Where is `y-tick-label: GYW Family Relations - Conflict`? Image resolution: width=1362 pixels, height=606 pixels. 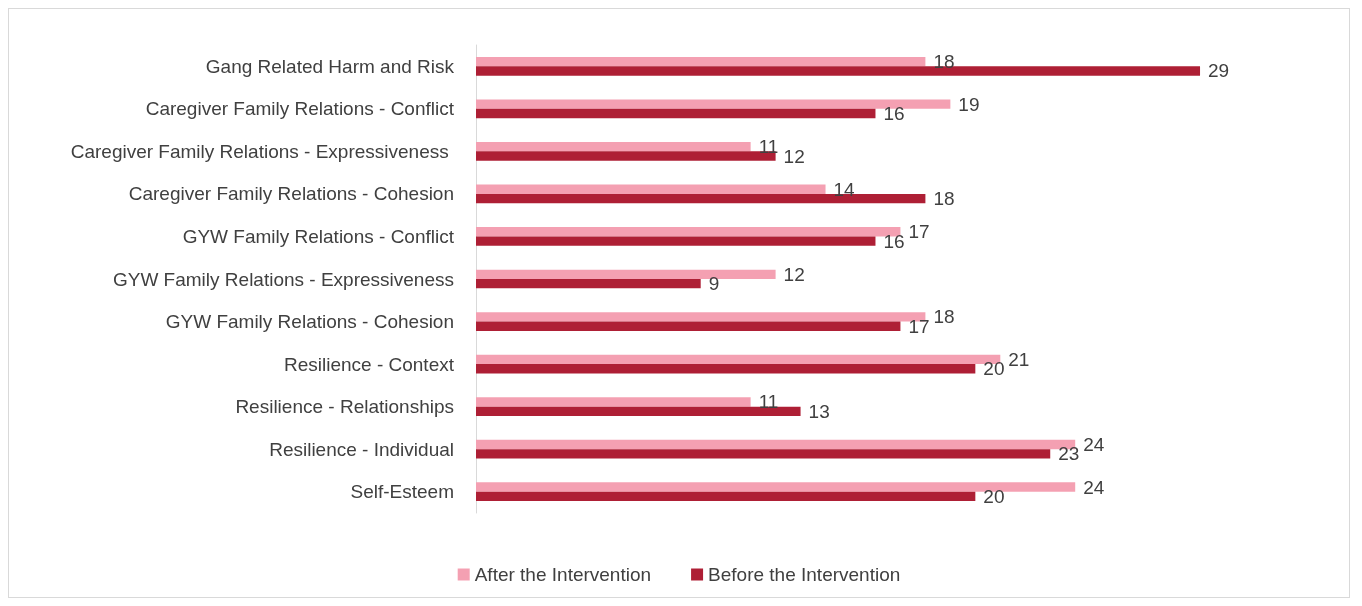
y-tick-label: GYW Family Relations - Conflict is located at coordinates (318, 236).